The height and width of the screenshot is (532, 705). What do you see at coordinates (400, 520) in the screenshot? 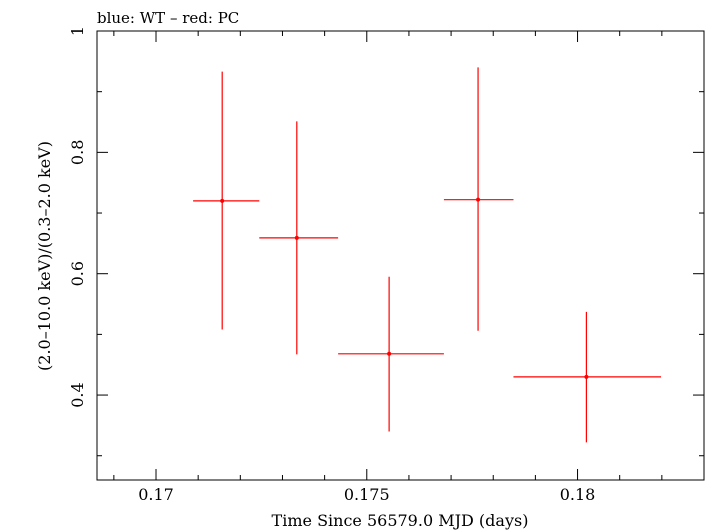
I see `x-axis-label: Time Since 56579.0 MJD (days)` at bounding box center [400, 520].